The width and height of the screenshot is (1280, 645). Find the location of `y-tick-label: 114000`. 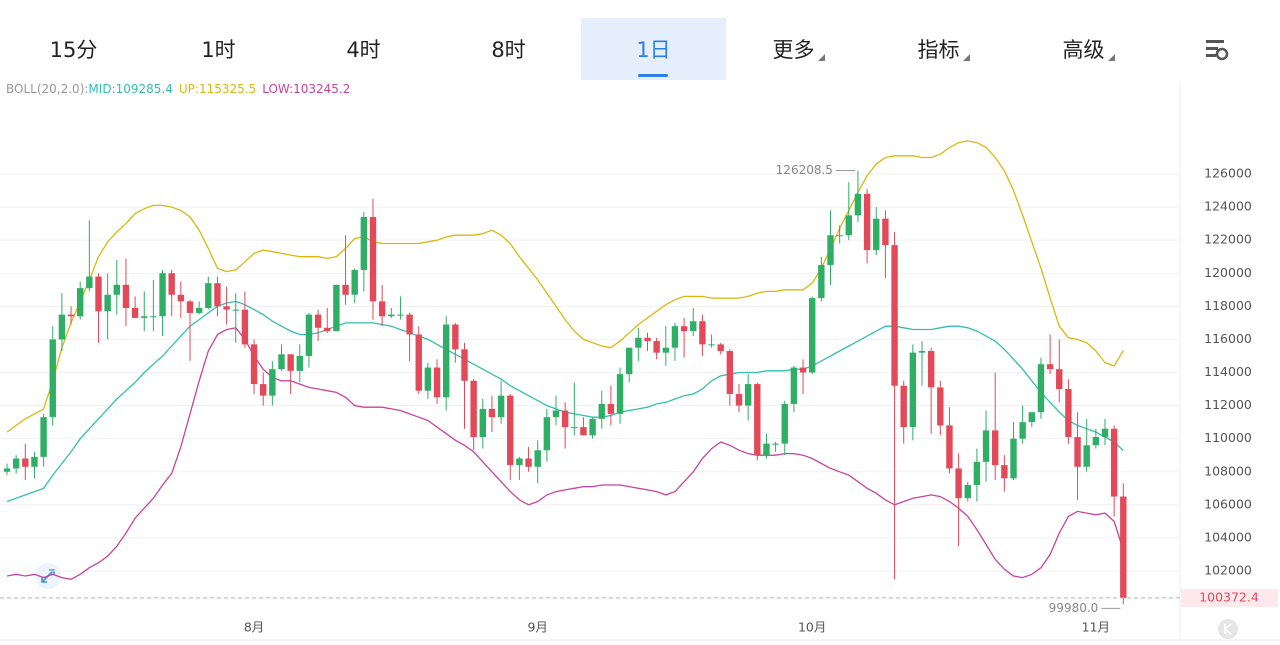

y-tick-label: 114000 is located at coordinates (1228, 371).